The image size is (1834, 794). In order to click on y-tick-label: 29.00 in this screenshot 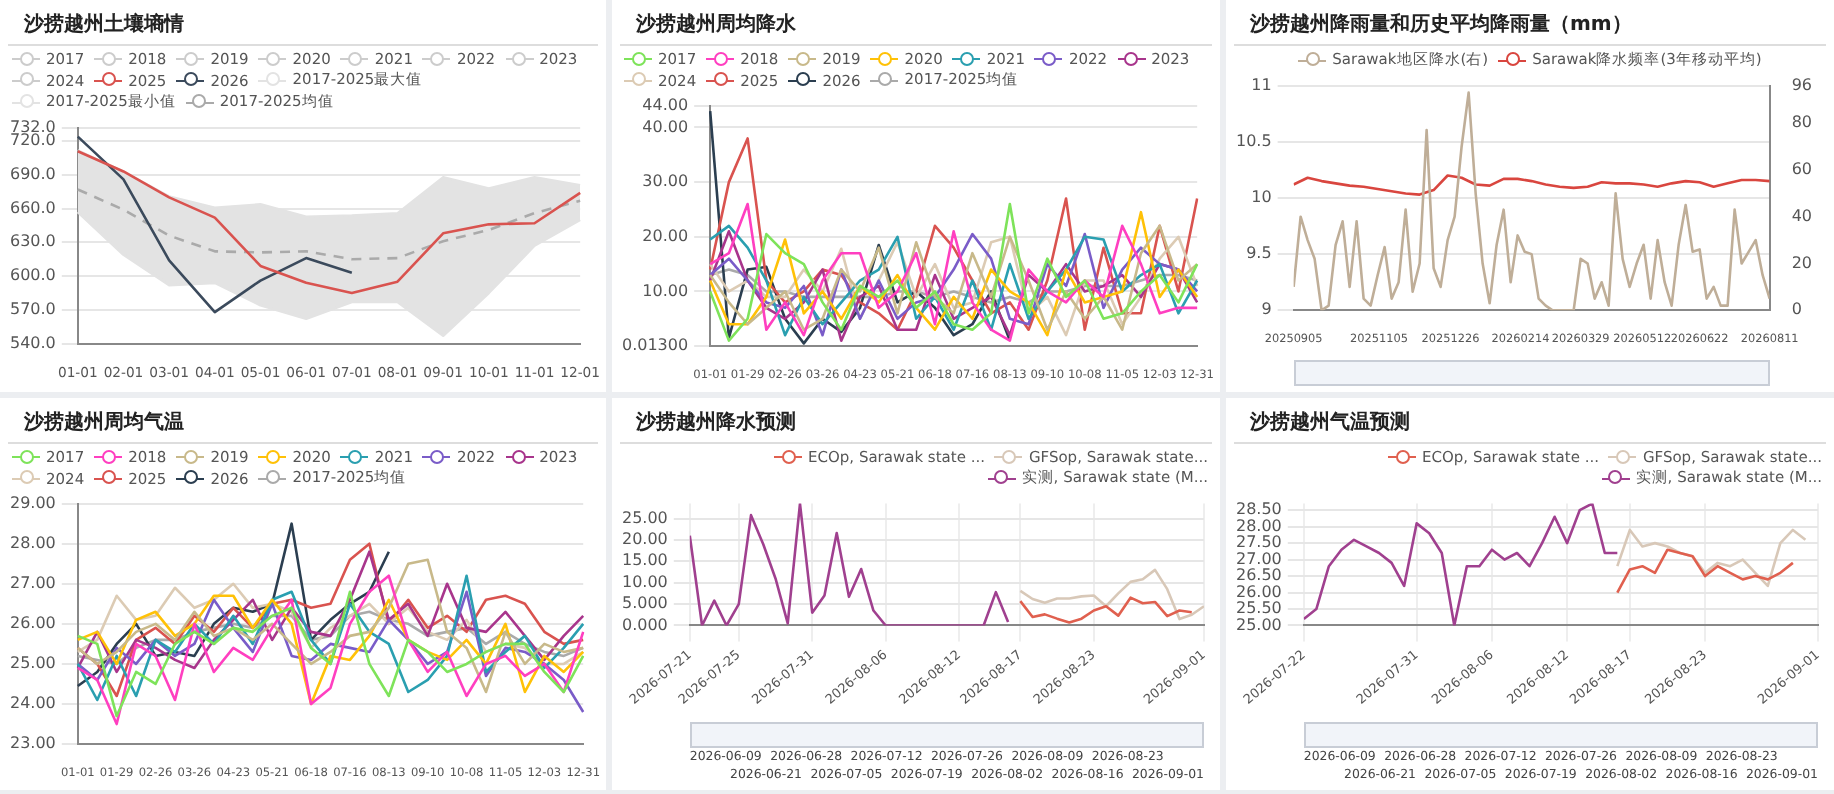, I will do `click(32, 502)`.